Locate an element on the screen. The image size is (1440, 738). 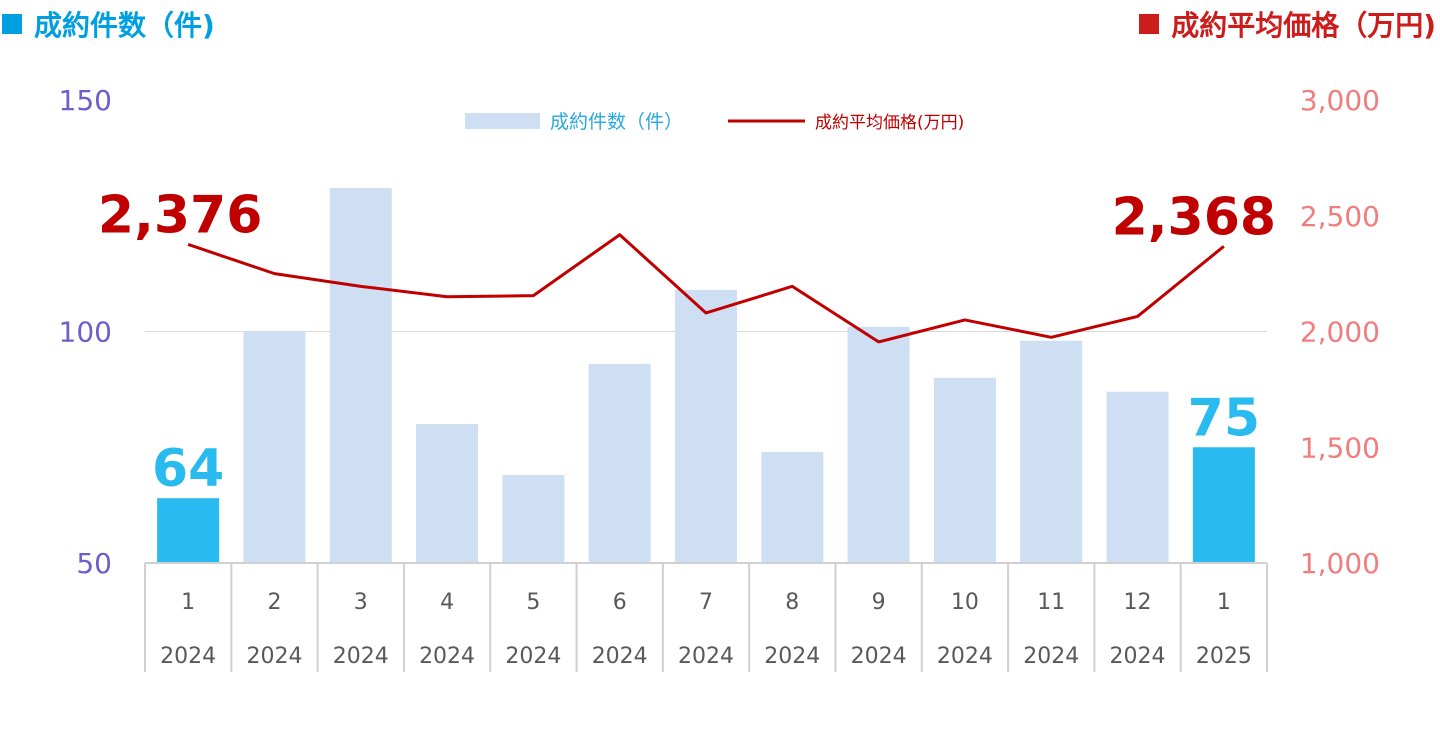
x-tick-label-month: 7 is located at coordinates (706, 602).